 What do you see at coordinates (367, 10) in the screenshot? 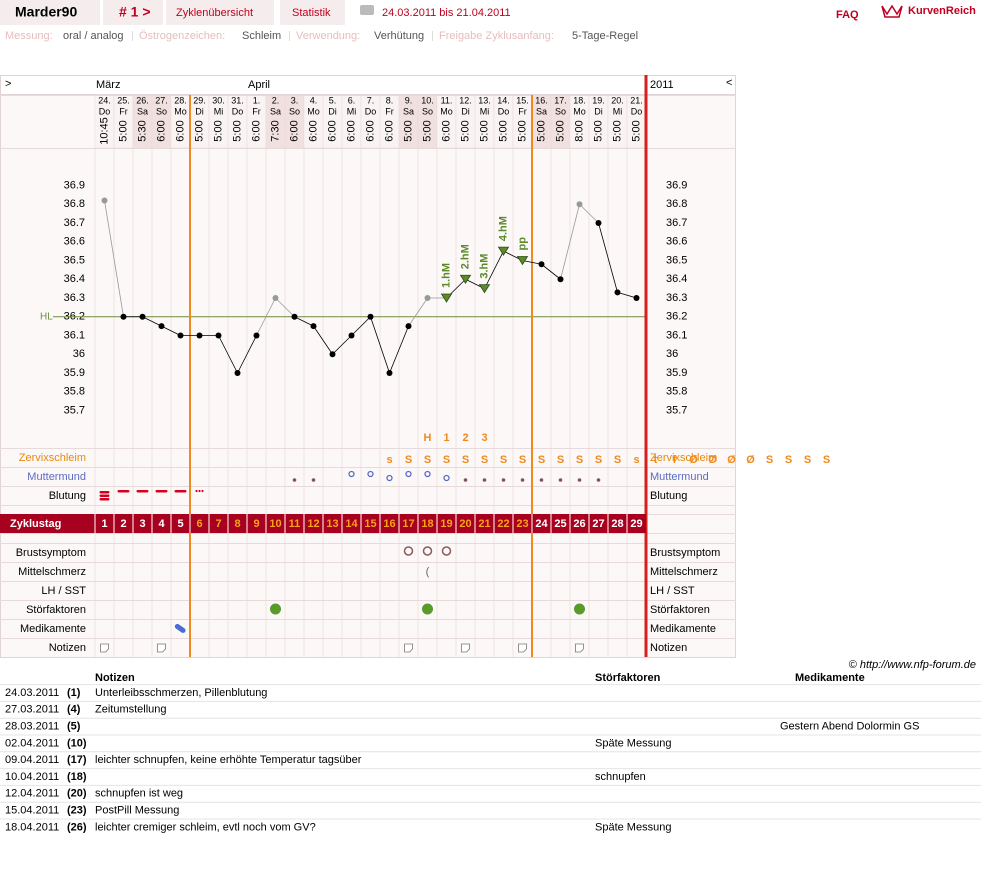
I see `print-icon` at bounding box center [367, 10].